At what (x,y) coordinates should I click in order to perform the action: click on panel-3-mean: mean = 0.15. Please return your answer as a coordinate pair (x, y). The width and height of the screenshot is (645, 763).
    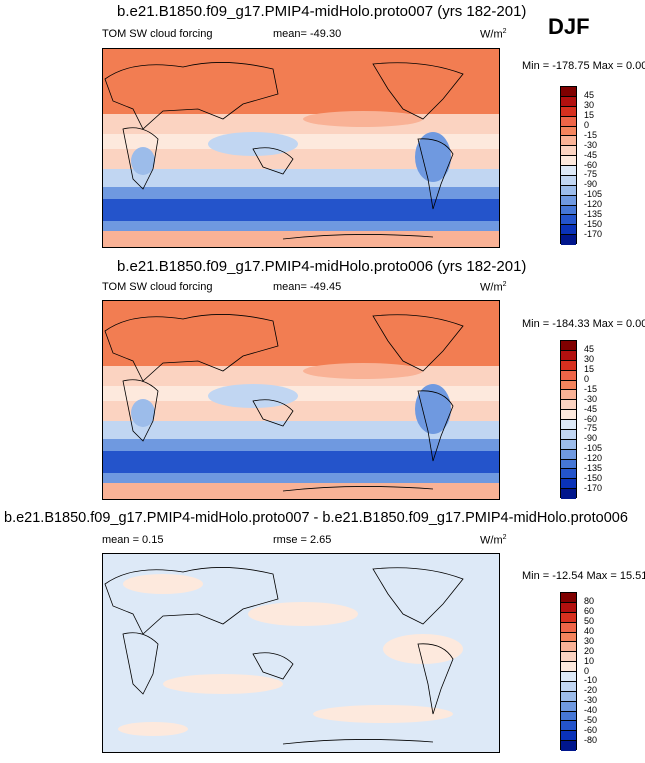
    Looking at the image, I should click on (133, 540).